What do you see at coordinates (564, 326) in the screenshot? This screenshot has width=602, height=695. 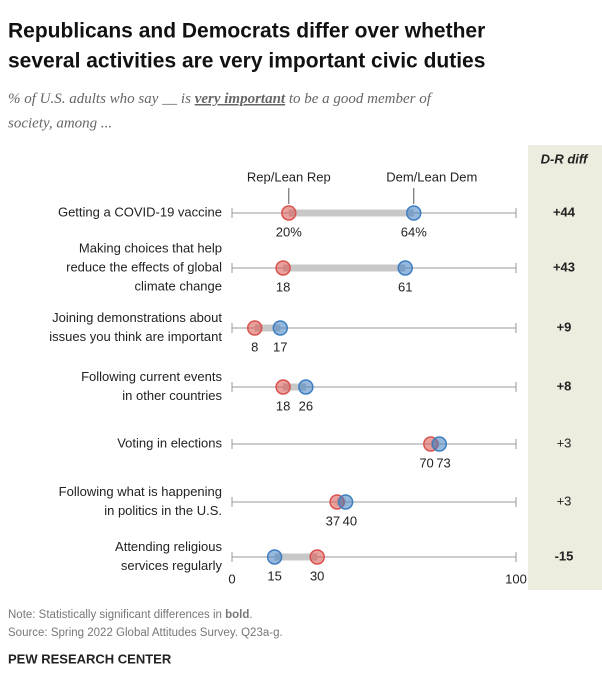 I see `diff-value: +9` at bounding box center [564, 326].